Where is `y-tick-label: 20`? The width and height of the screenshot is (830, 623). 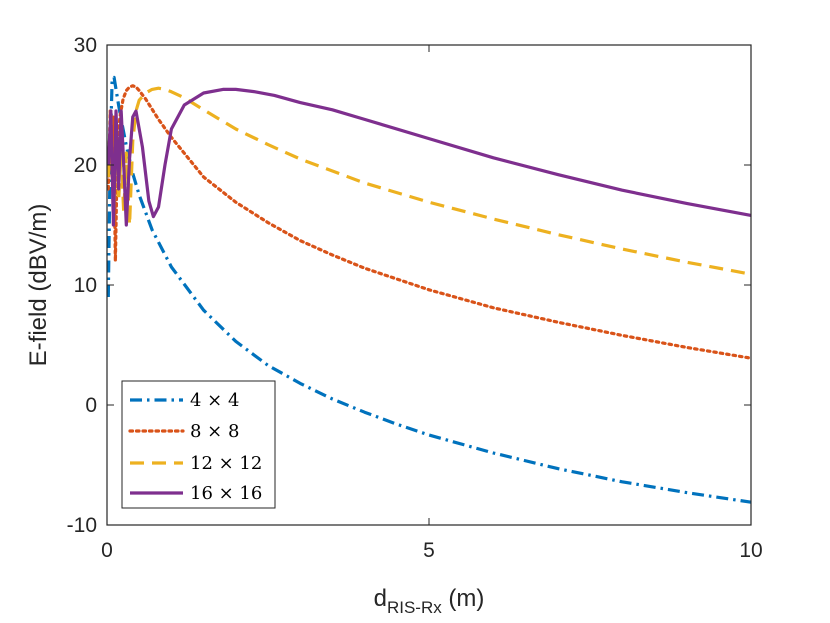
y-tick-label: 20 is located at coordinates (85, 165).